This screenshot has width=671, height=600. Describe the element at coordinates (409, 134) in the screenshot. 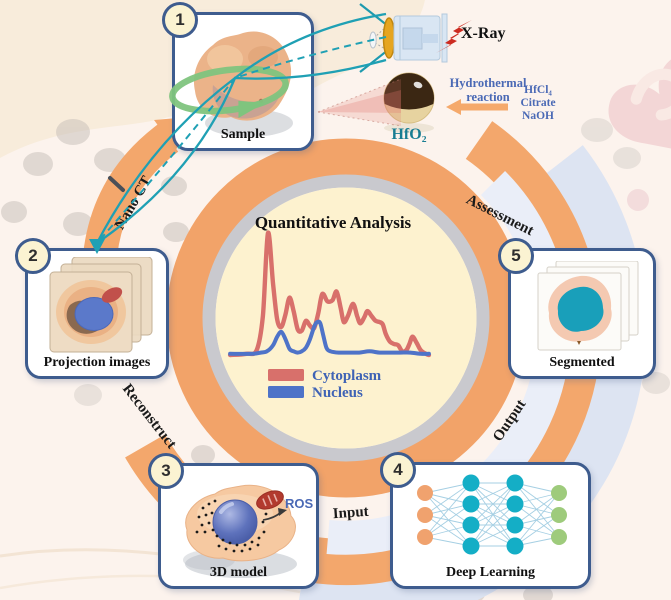

I see `hfo2-label: HfO₂` at that location.